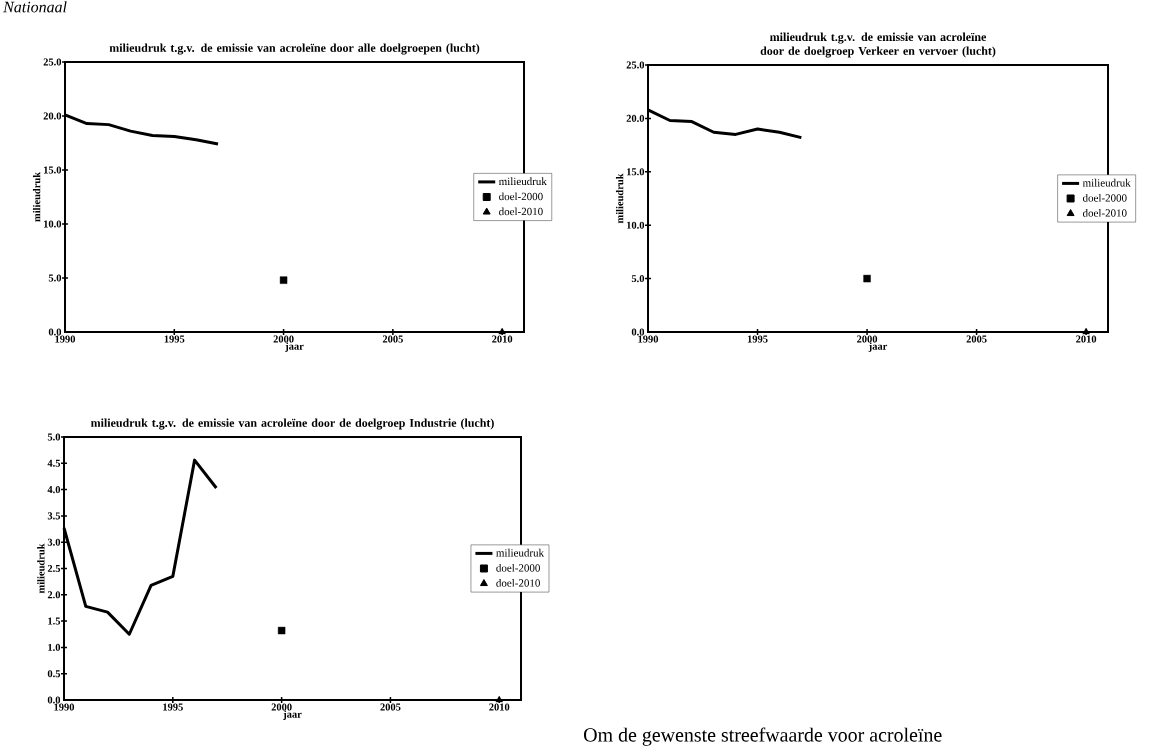 This screenshot has width=1152, height=747. I want to click on y-tick-label: 4.5, so click(54, 463).